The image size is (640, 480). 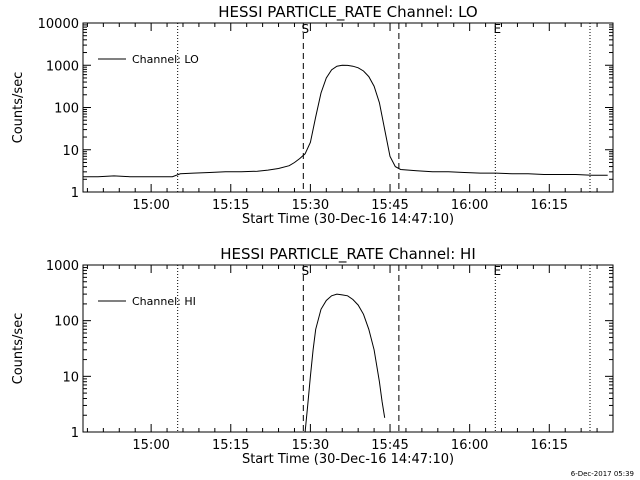 What do you see at coordinates (165, 59) in the screenshot?
I see `legend-label: Channel: LO` at bounding box center [165, 59].